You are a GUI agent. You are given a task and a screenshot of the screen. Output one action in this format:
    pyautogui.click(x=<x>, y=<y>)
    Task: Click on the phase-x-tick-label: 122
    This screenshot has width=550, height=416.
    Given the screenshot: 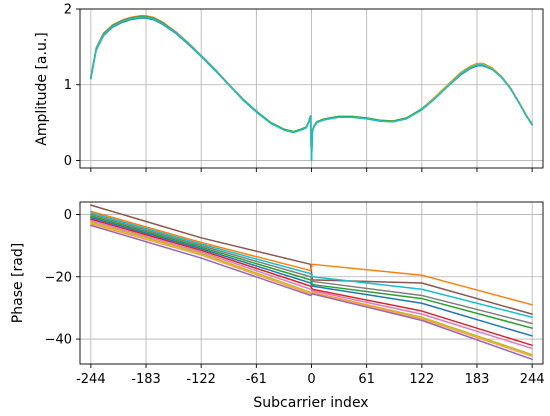 What is the action you would take?
    pyautogui.click(x=421, y=379)
    